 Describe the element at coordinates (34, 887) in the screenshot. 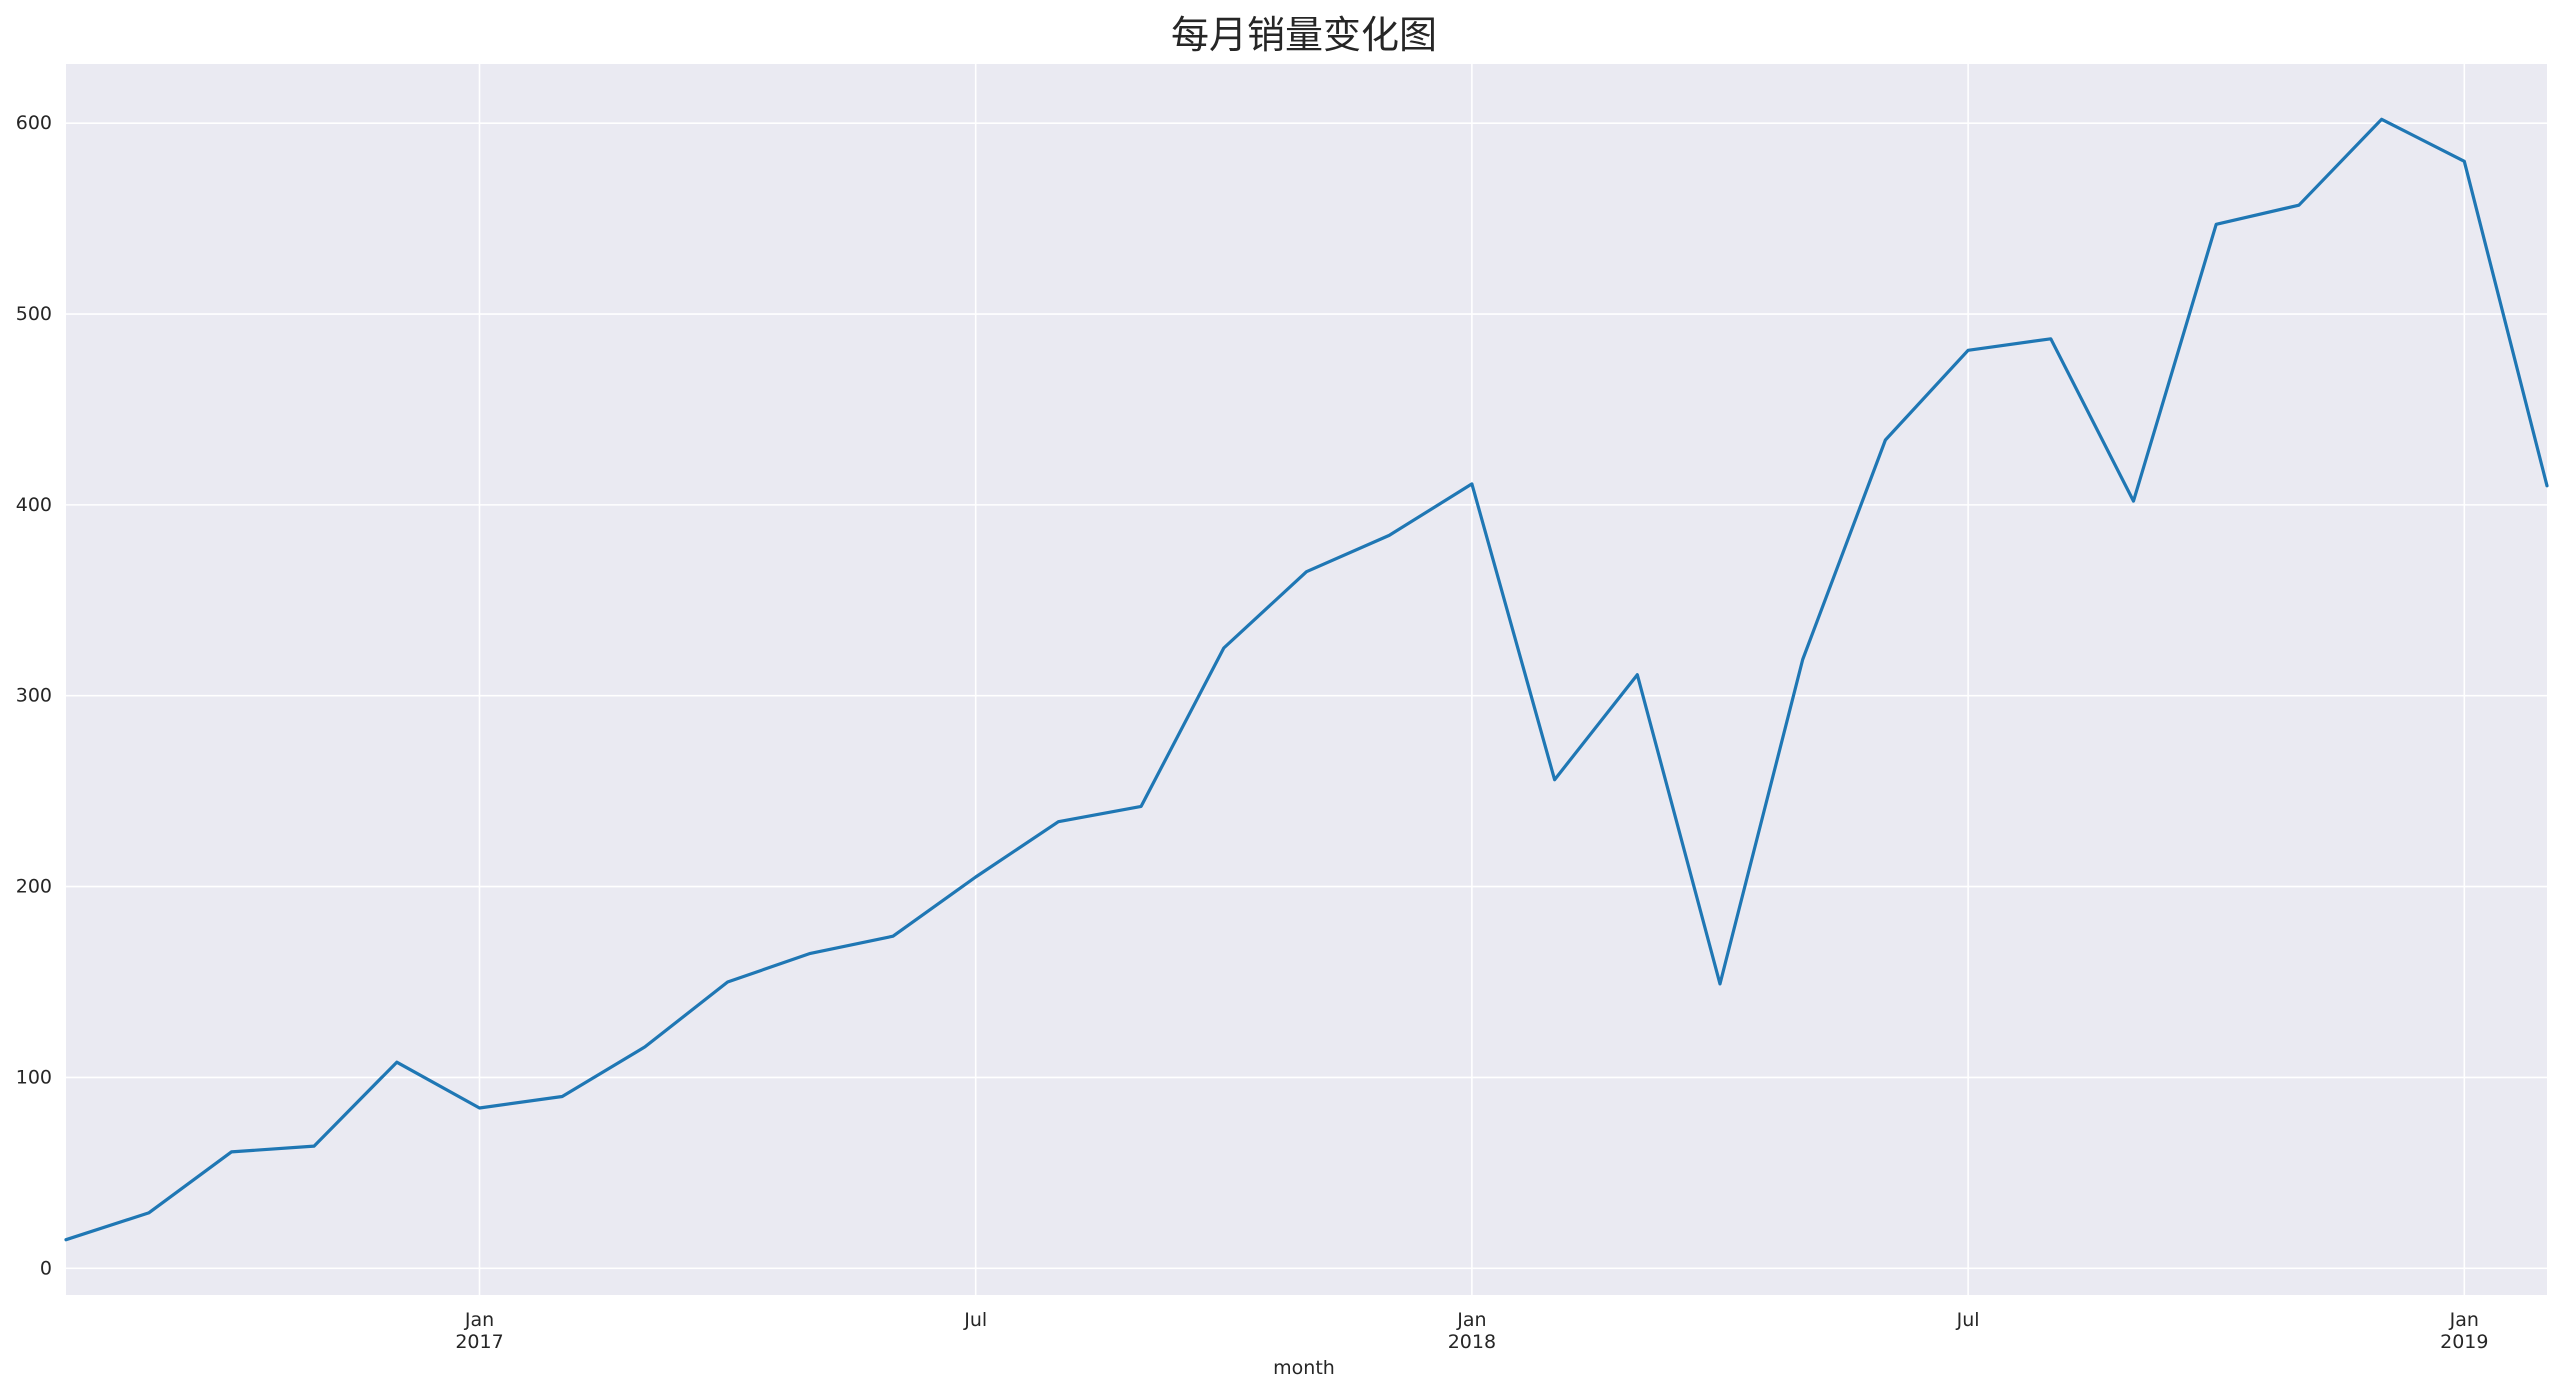

I see `y-tick-label: 200` at that location.